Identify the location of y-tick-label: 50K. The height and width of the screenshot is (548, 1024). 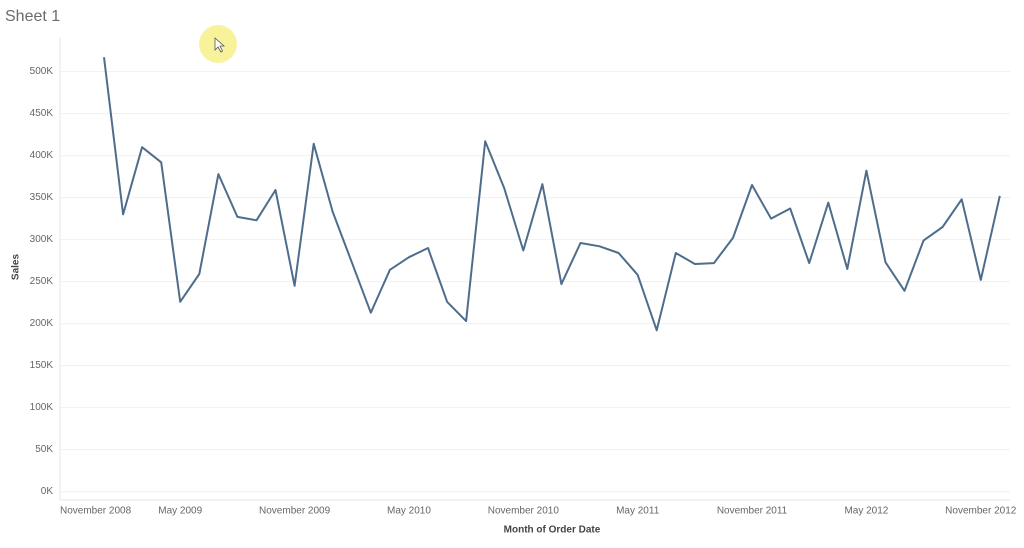
(44, 449).